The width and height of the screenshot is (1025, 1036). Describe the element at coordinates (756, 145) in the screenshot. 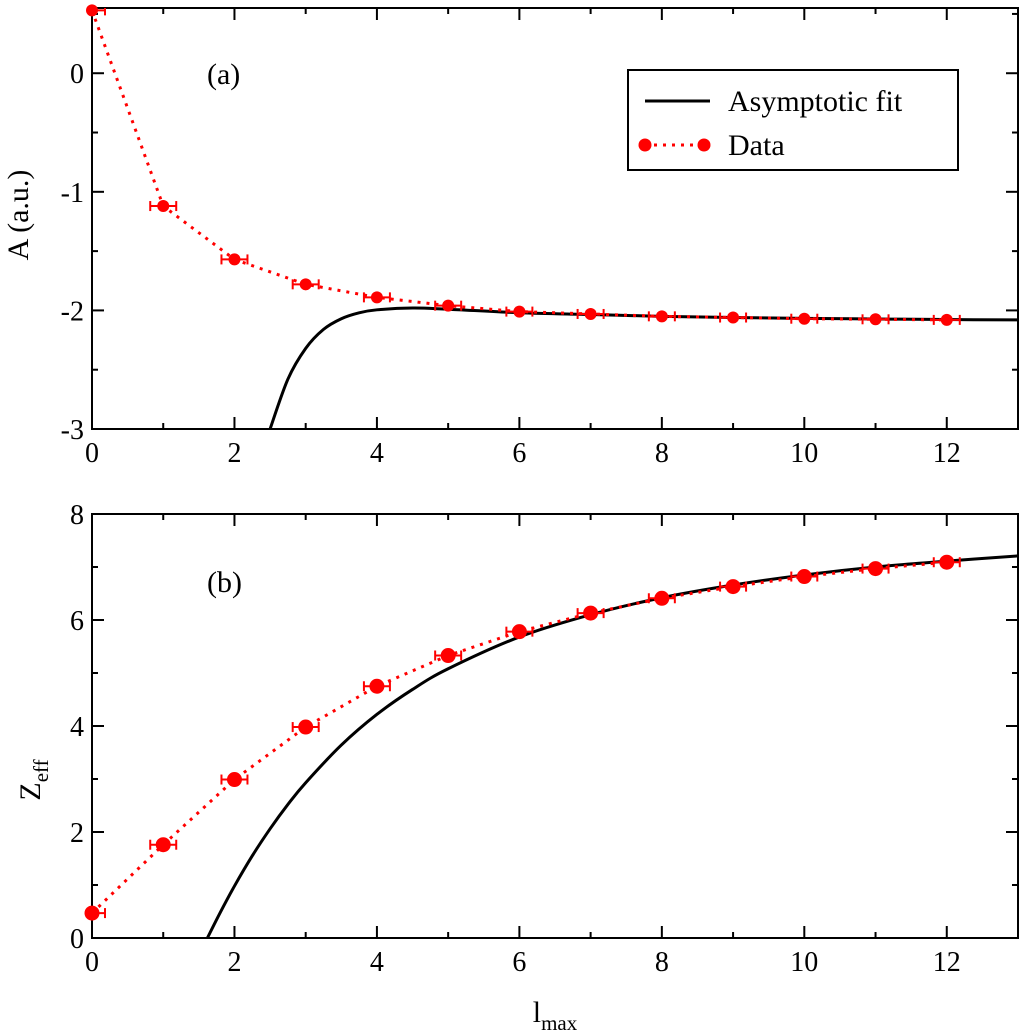

I see `legend-data-label: Data` at that location.